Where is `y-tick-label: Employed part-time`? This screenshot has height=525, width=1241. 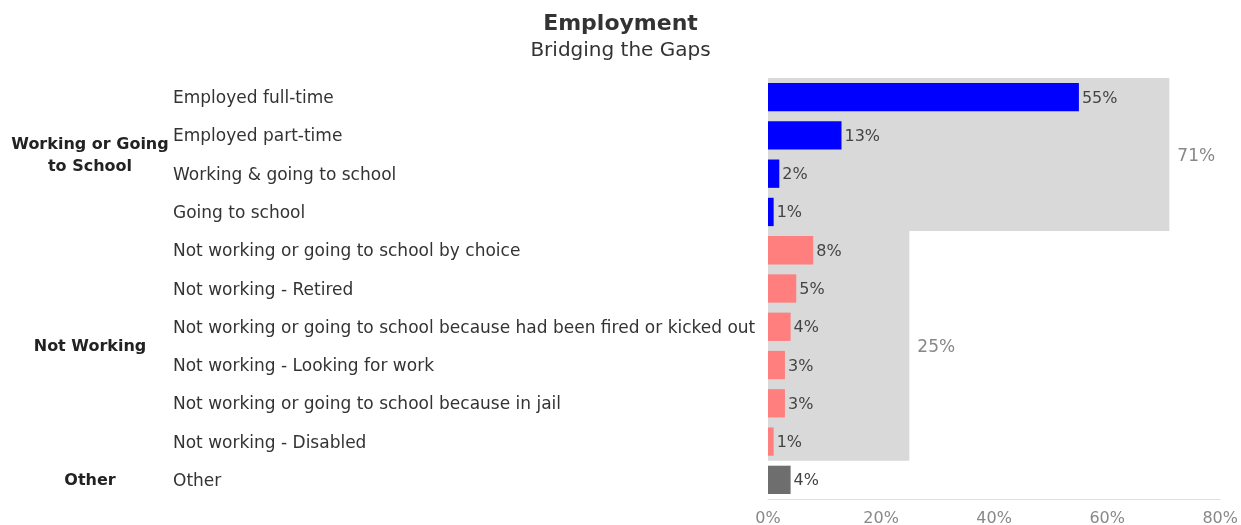 y-tick-label: Employed part-time is located at coordinates (258, 135).